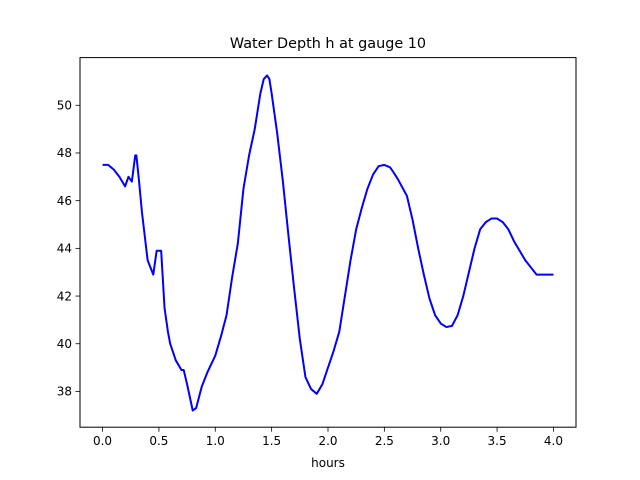  I want to click on x-tick-label: 2.0, so click(327, 441).